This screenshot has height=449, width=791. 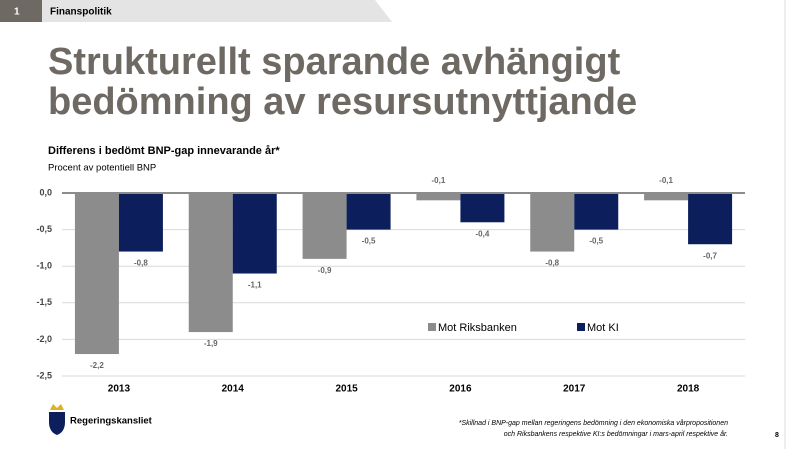 What do you see at coordinates (196, 11) in the screenshot?
I see `section-bar` at bounding box center [196, 11].